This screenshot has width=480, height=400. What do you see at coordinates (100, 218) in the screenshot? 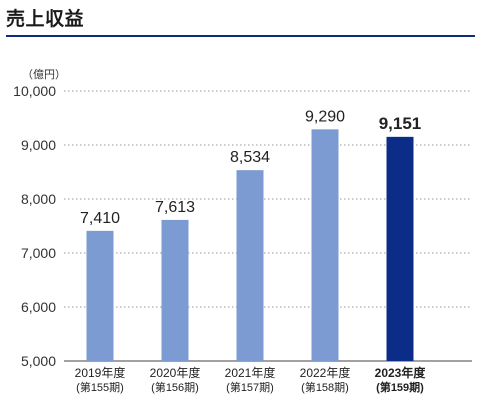
I see `bar-value-label: 7,410` at bounding box center [100, 218].